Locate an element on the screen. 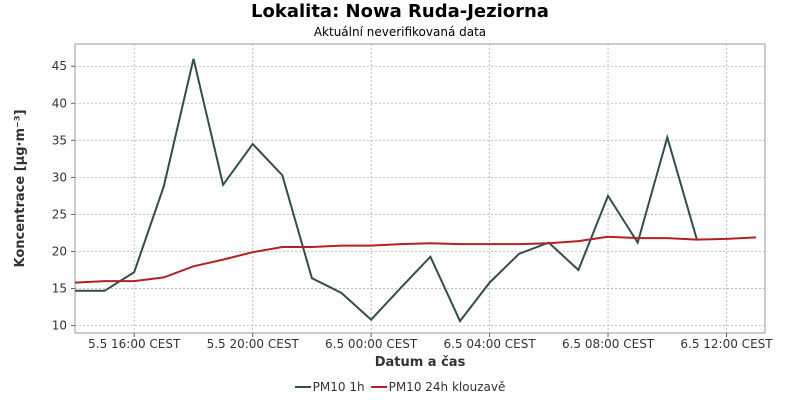 The width and height of the screenshot is (800, 400). chart-legend: PM10 1h PM10 24h klouzavě is located at coordinates (400, 387).